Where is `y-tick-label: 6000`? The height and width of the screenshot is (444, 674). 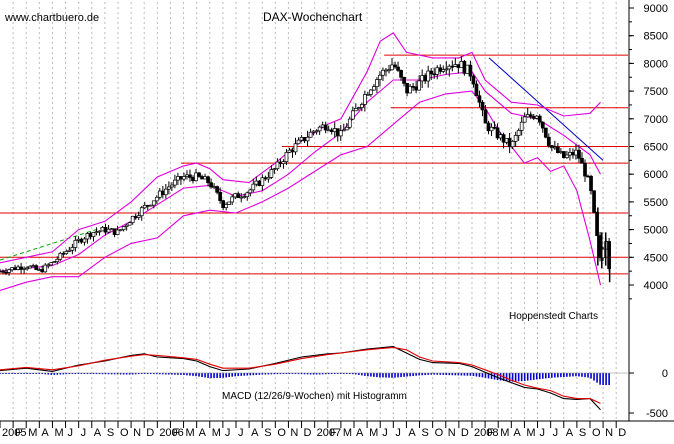 y-tick-label: 6000 is located at coordinates (656, 175).